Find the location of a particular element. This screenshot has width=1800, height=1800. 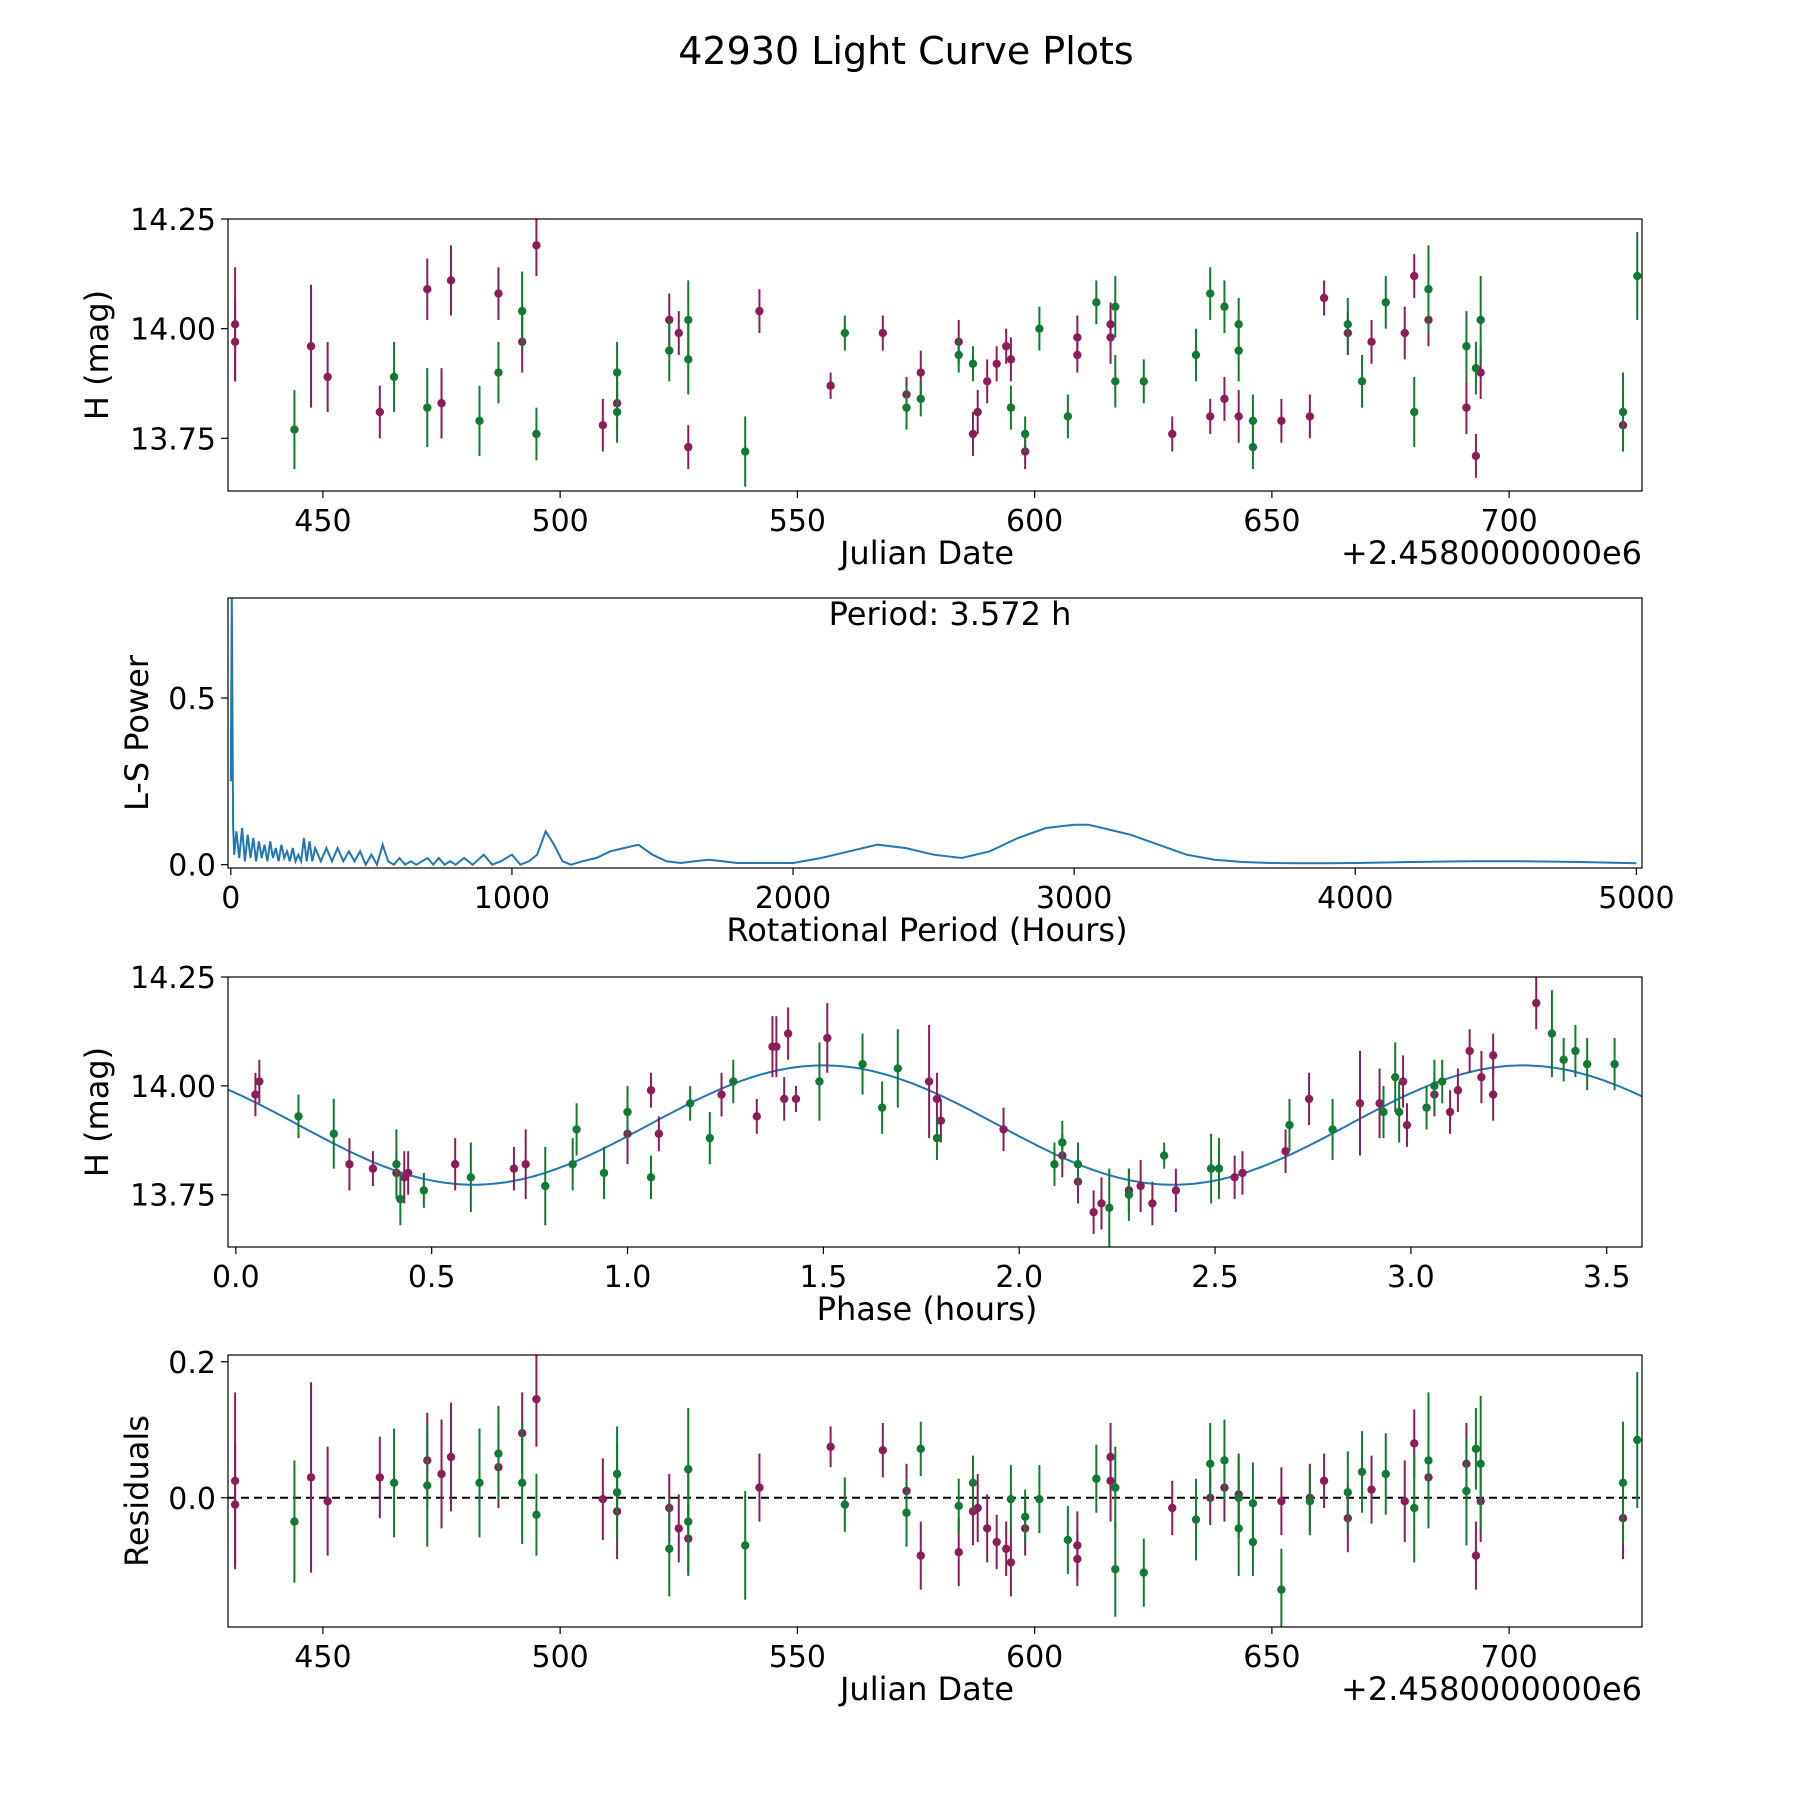

x-axis-label: Julian Date is located at coordinates (926, 1689).